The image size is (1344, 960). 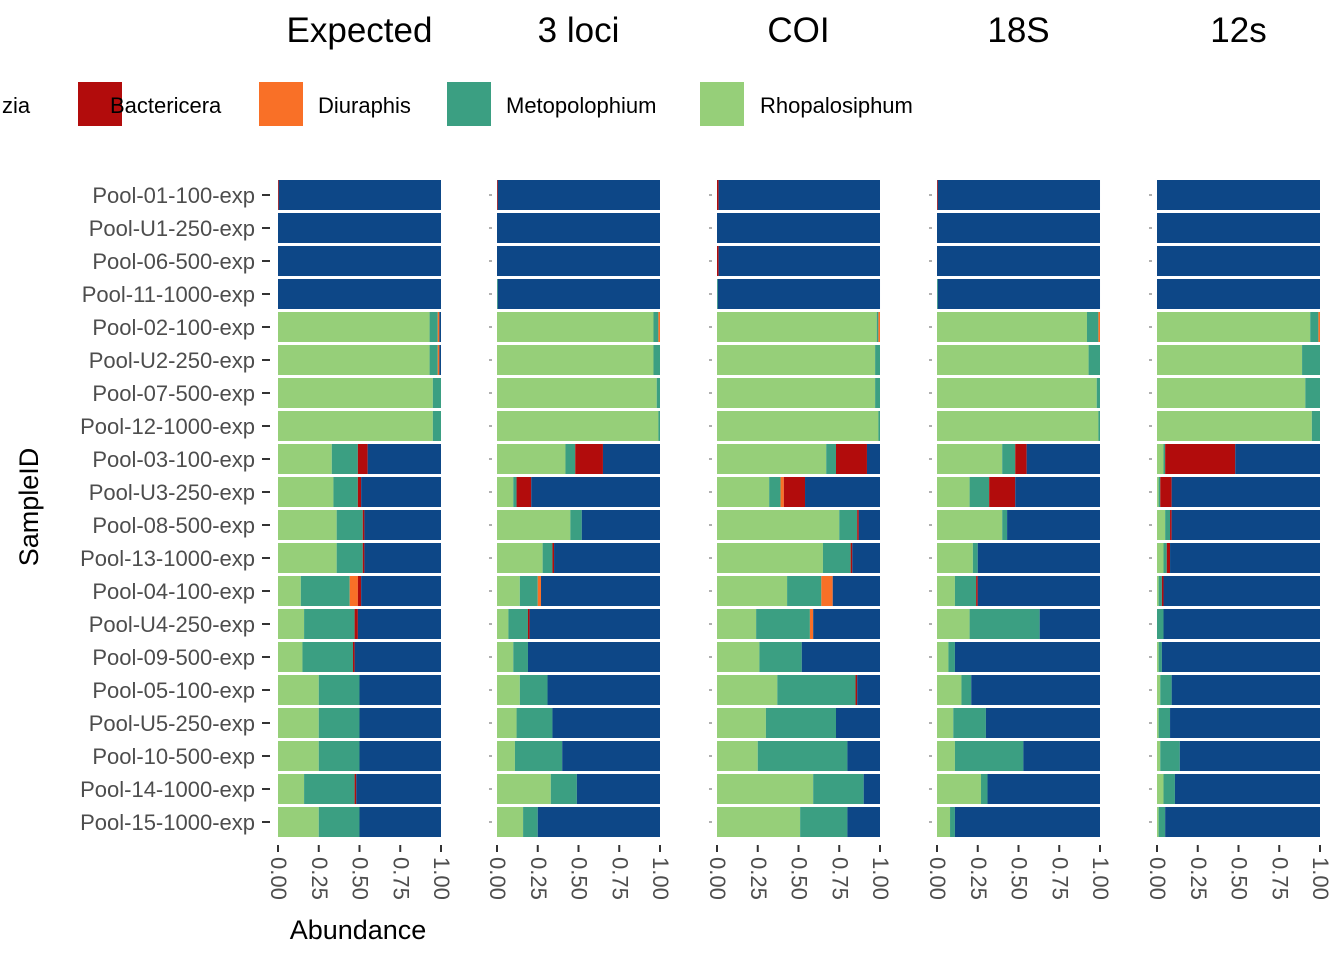 I want to click on y-tick-label: Pool-U4-250-exp, so click(x=172, y=624).